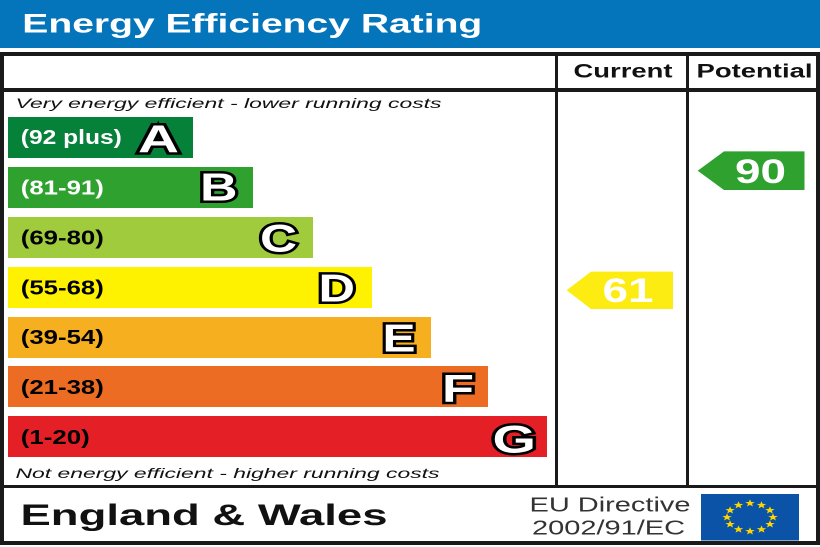  What do you see at coordinates (608, 529) in the screenshot?
I see `svg-text: 2002/91/EC` at bounding box center [608, 529].